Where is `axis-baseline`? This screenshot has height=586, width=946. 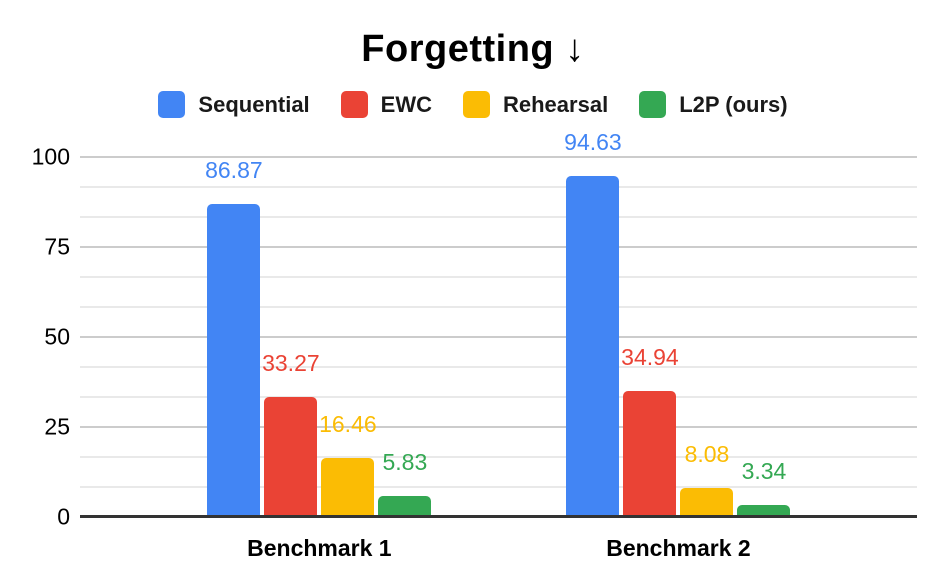
axis-baseline is located at coordinates (498, 516).